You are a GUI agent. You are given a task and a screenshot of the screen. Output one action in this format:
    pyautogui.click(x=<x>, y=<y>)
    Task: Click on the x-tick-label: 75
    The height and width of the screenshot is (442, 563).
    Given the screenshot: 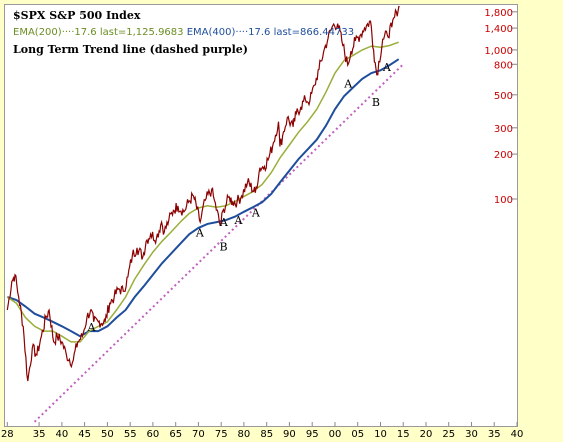 What is the action you would take?
    pyautogui.click(x=221, y=434)
    